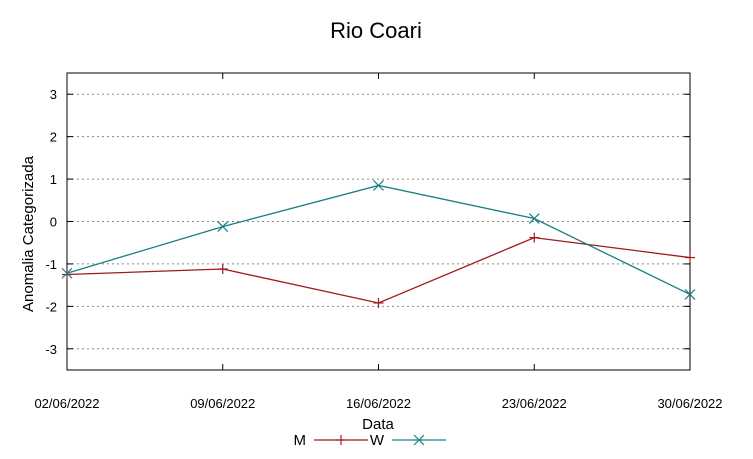 The height and width of the screenshot is (459, 753). I want to click on y-tick-label: 2, so click(53, 137).